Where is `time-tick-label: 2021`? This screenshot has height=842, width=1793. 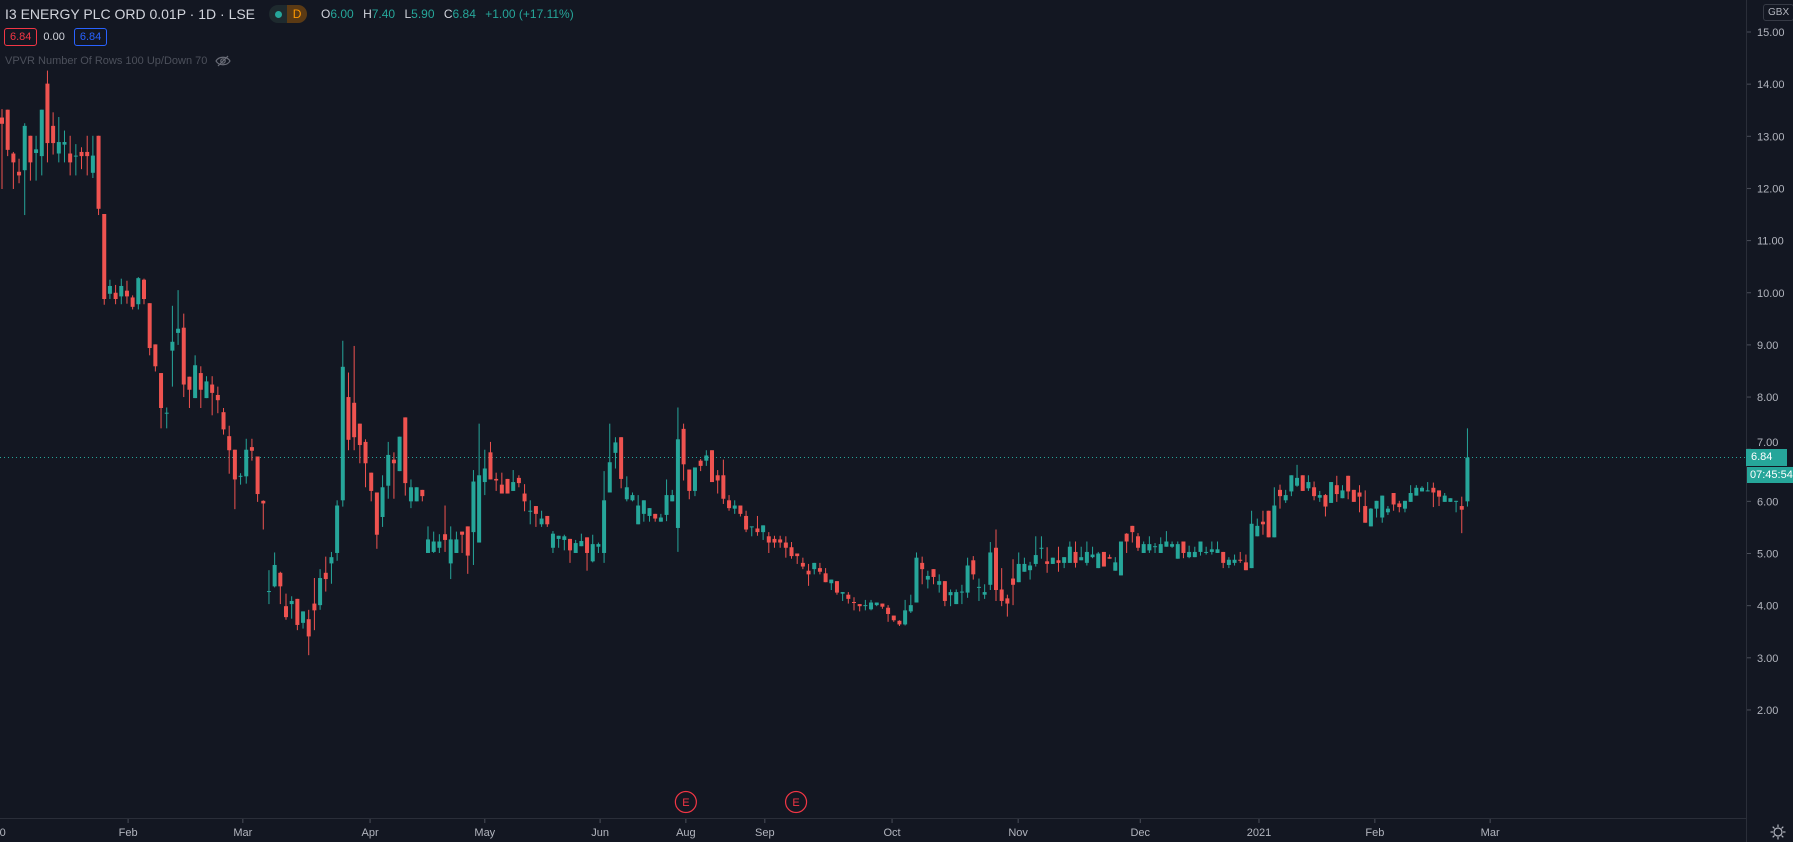
time-tick-label: 2021 is located at coordinates (1259, 833).